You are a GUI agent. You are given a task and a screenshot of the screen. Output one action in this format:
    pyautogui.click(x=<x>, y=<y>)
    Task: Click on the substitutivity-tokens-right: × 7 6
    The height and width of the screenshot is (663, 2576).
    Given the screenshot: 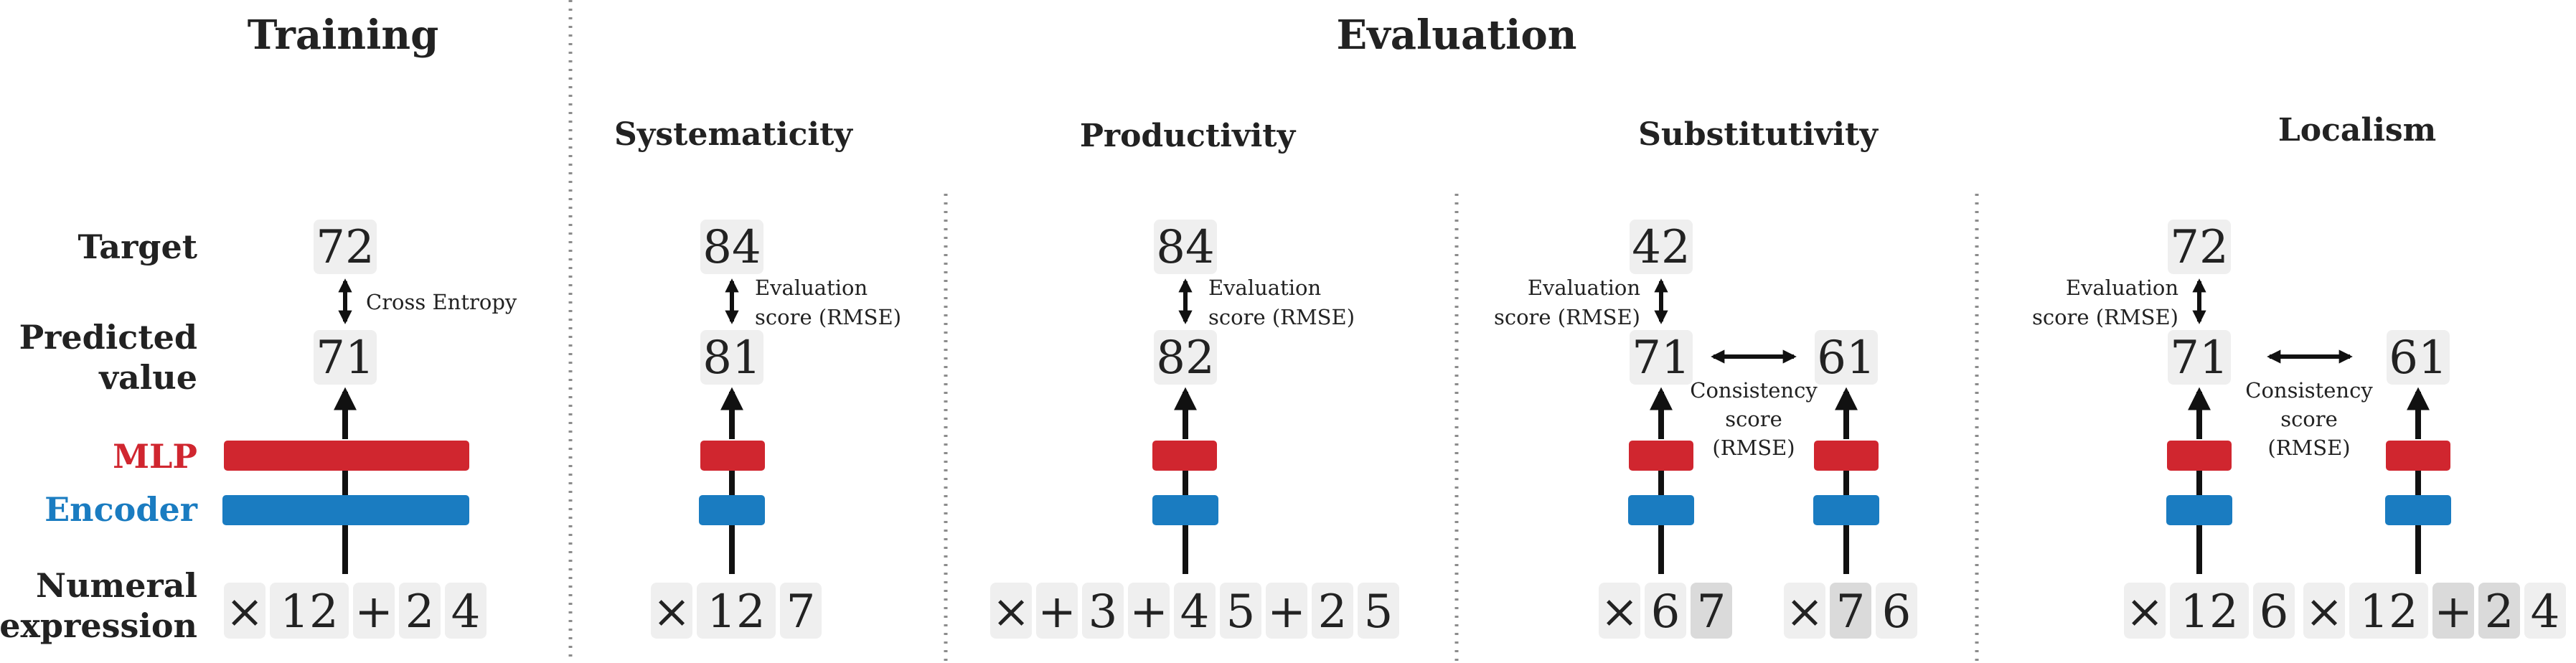 What is the action you would take?
    pyautogui.click(x=1850, y=611)
    